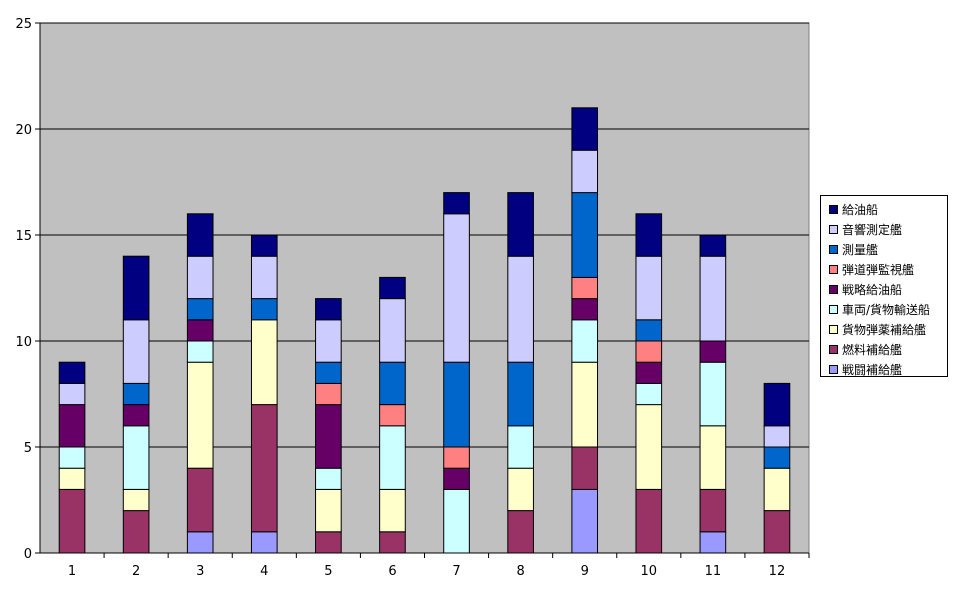  Describe the element at coordinates (860, 209) in the screenshot. I see `legend-label: 給油船` at that location.